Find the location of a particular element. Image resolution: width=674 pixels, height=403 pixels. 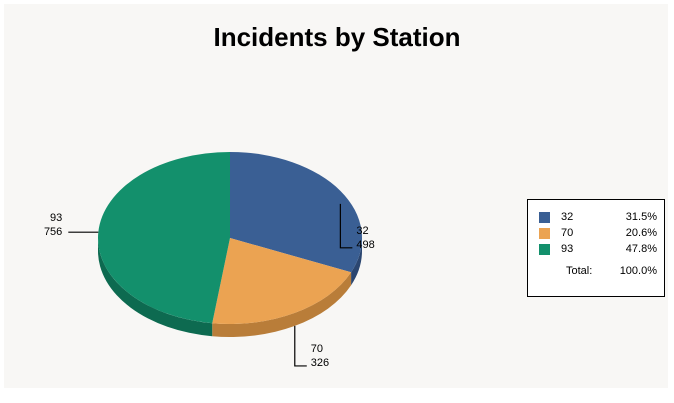

slice-label-category-70: 70 is located at coordinates (317, 349).